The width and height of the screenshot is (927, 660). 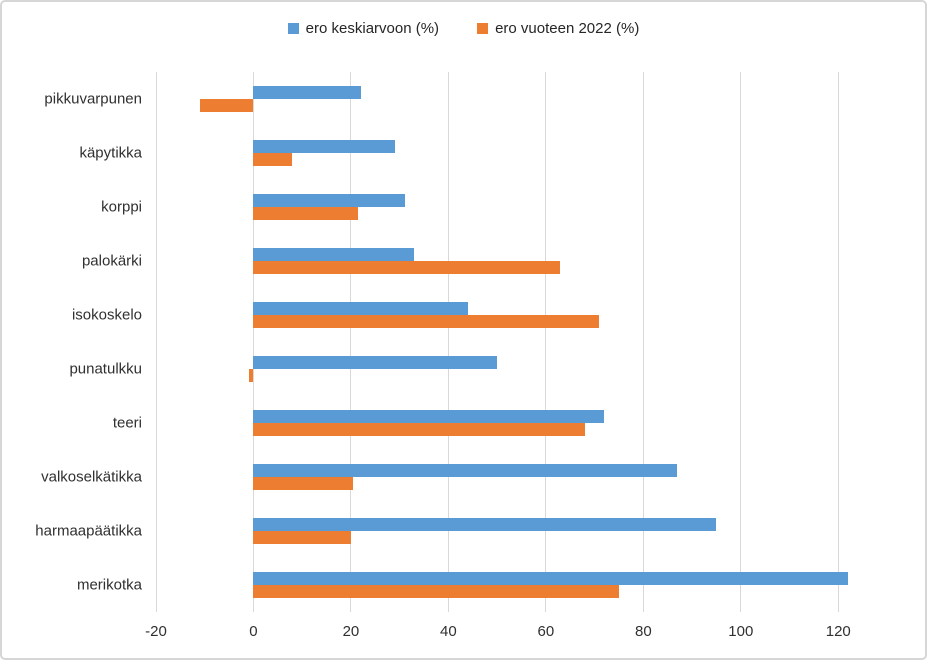 What do you see at coordinates (156, 342) in the screenshot?
I see `gridline--20` at bounding box center [156, 342].